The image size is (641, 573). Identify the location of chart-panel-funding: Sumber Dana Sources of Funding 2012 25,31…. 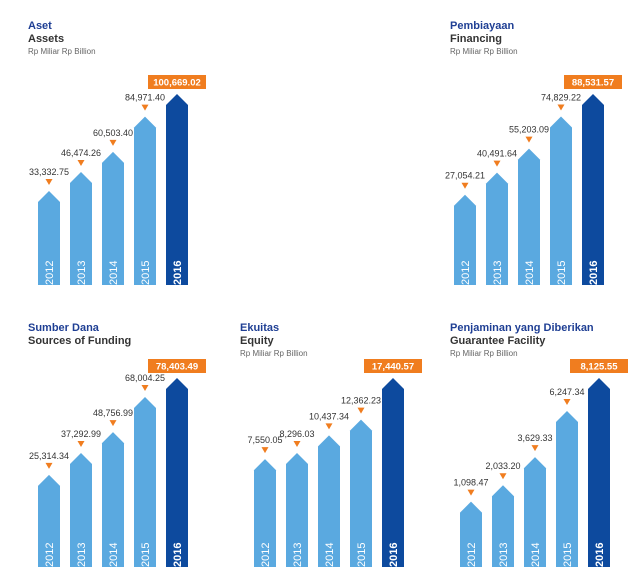
(123, 444).